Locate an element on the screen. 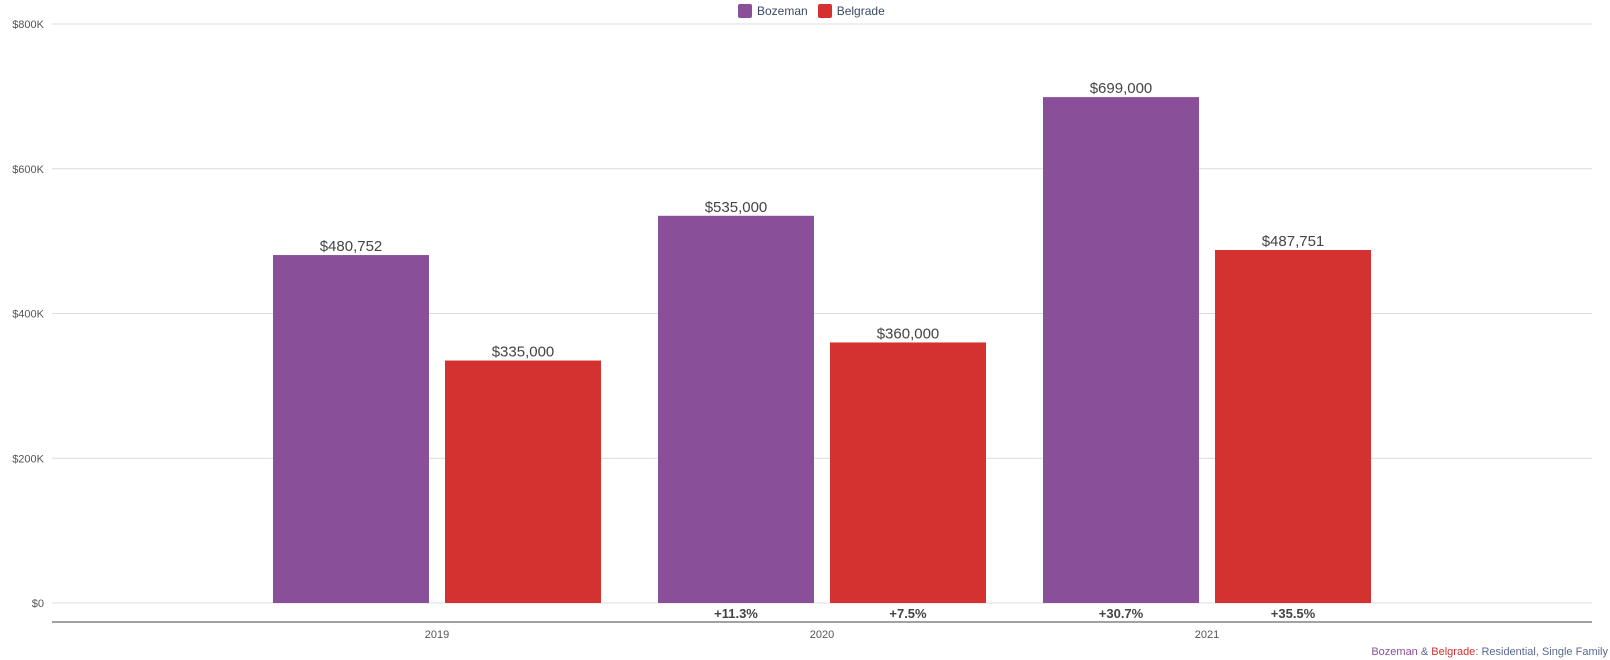  bar-value-label: $480,752 is located at coordinates (351, 246).